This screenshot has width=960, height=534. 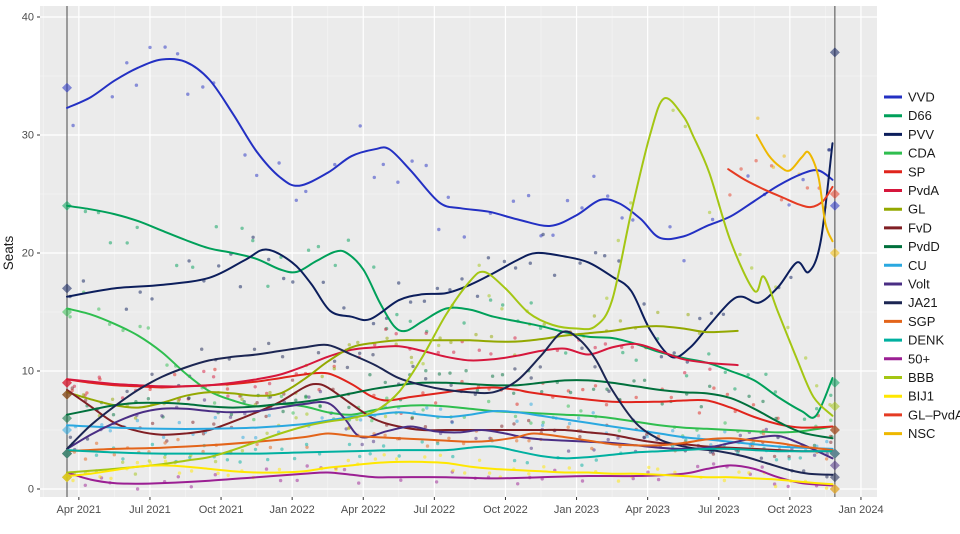 I want to click on x-tick-label: Jan 2022, so click(x=292, y=510).